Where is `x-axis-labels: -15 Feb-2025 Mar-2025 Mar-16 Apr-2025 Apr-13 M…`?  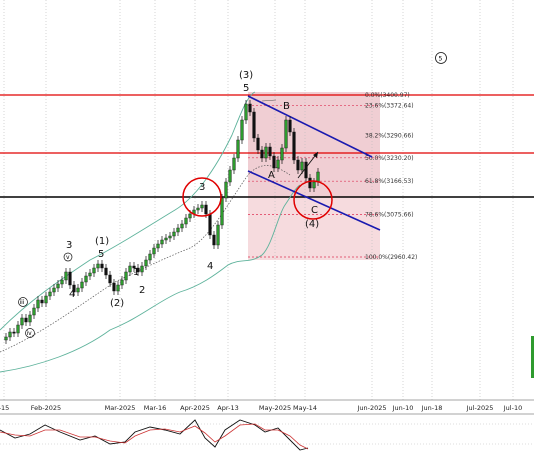
x-axis-labels: -15 Feb-2025 Mar-2025 Mar-16 Apr-2025 Apr-13 M… is located at coordinates (261, 408).